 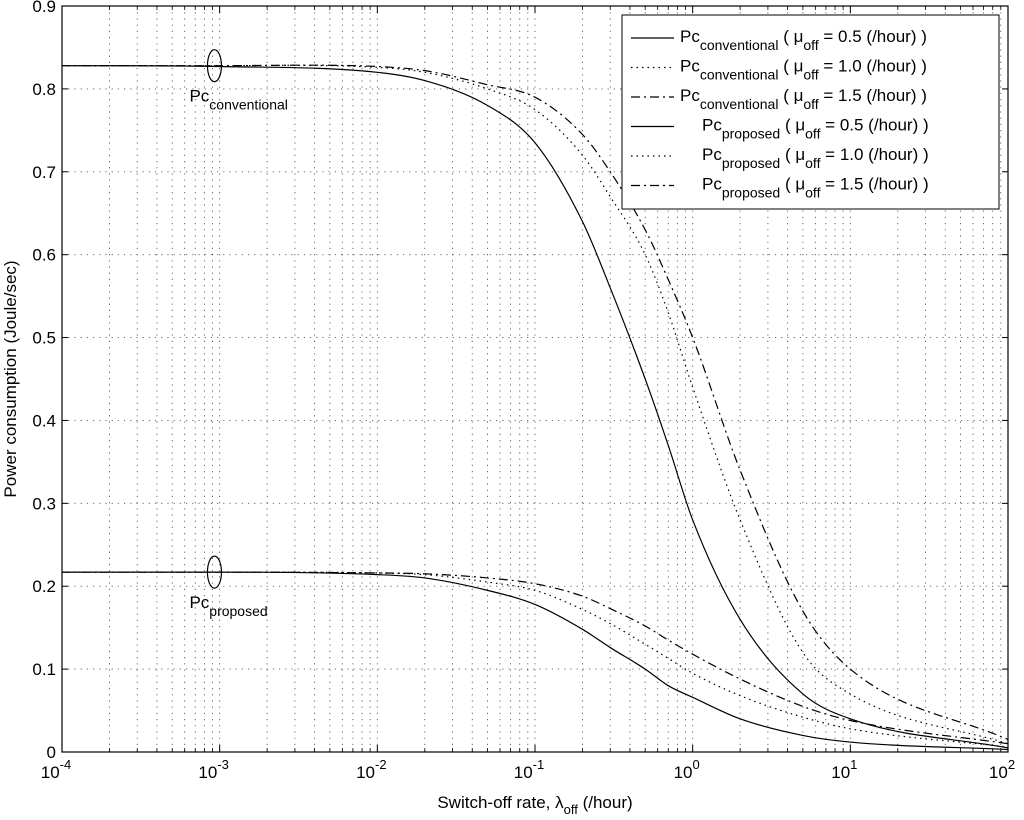 What do you see at coordinates (44, 420) in the screenshot?
I see `y-tick-label: 0.4` at bounding box center [44, 420].